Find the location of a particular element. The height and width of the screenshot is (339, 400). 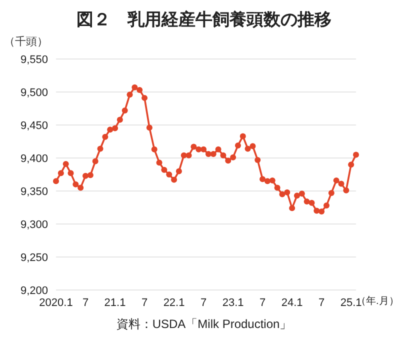

y-tick-label: 9,450 is located at coordinates (34, 126).